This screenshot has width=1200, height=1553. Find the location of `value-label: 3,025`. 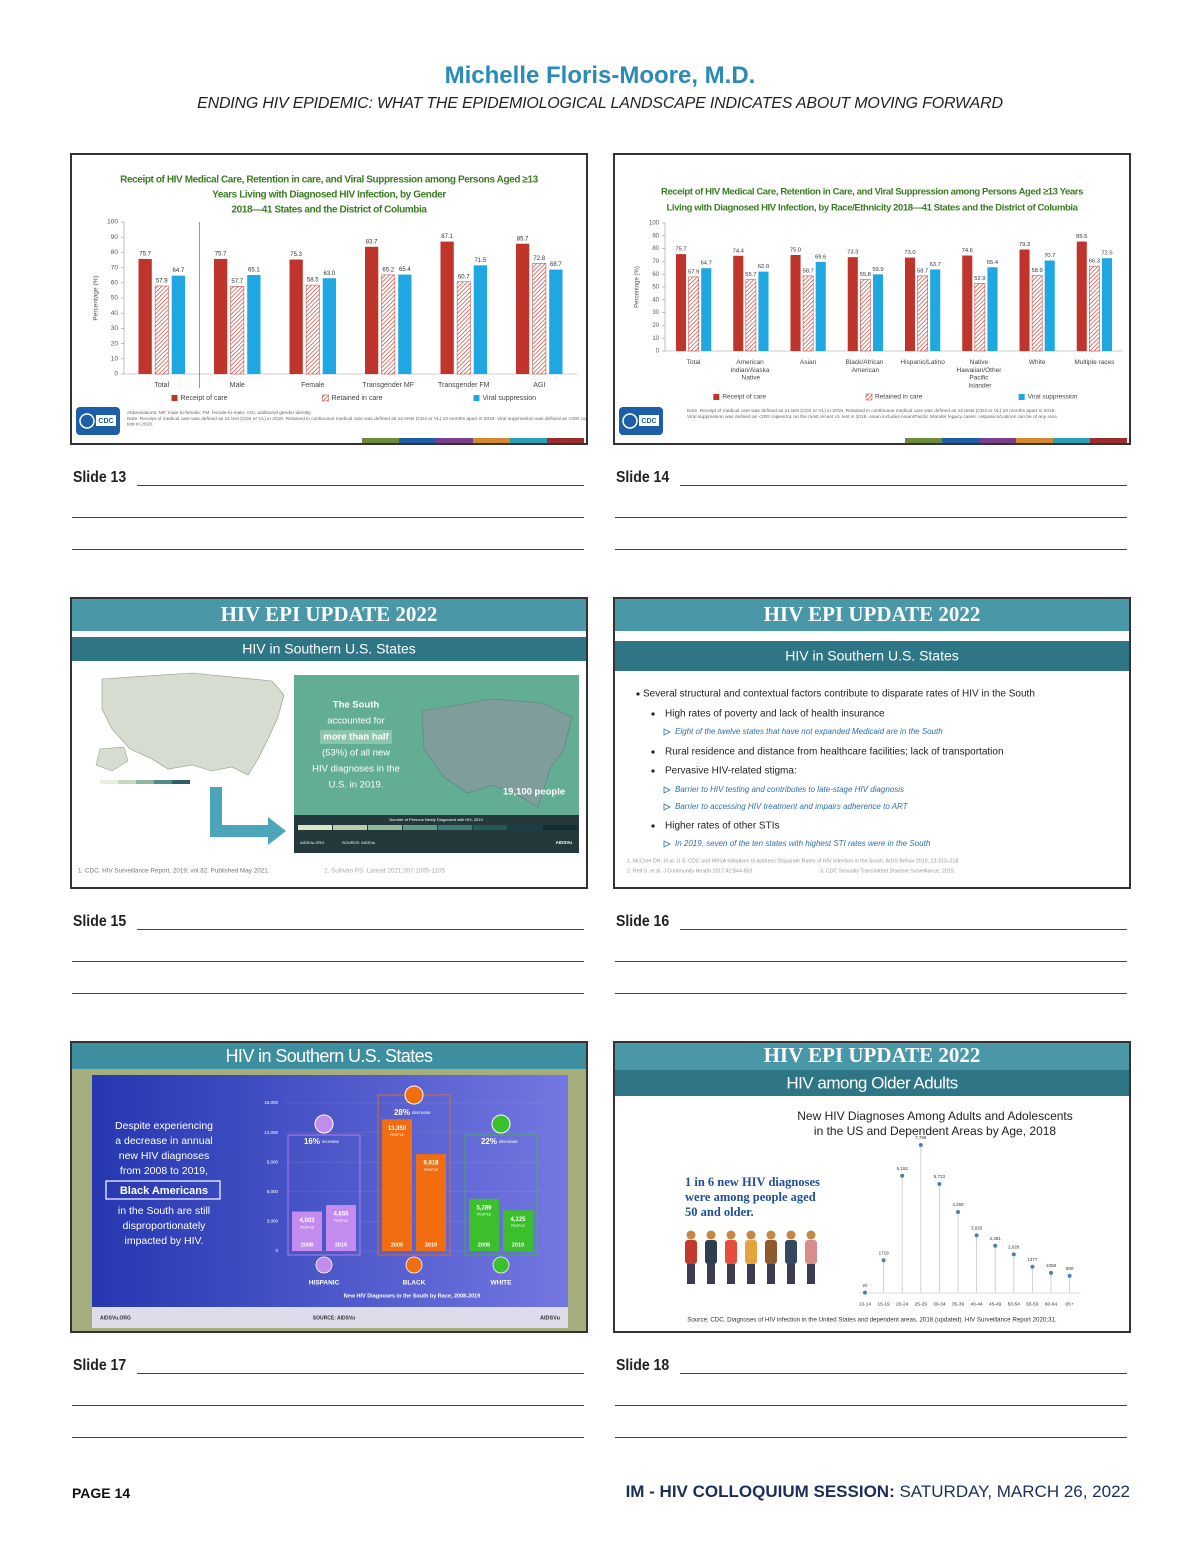

value-label: 3,025 is located at coordinates (977, 1228).